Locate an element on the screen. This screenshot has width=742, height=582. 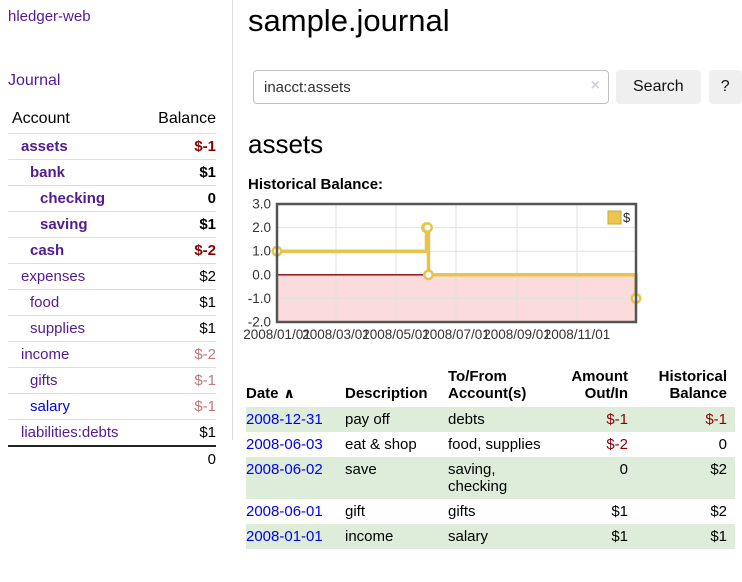
account-cell: bank is located at coordinates (77, 172).